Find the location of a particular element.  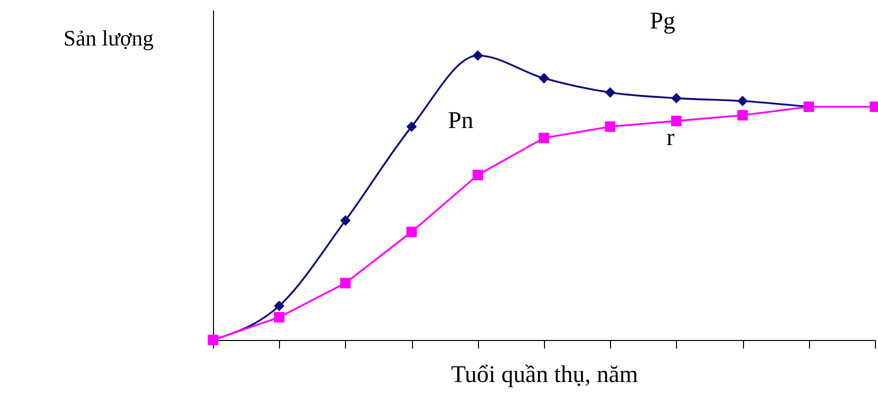

series-label: r is located at coordinates (670, 138).